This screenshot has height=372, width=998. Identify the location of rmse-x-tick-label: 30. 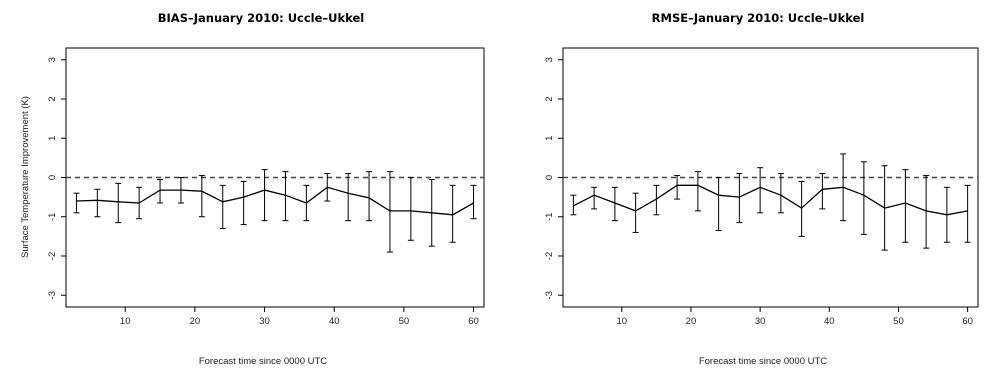
(760, 321).